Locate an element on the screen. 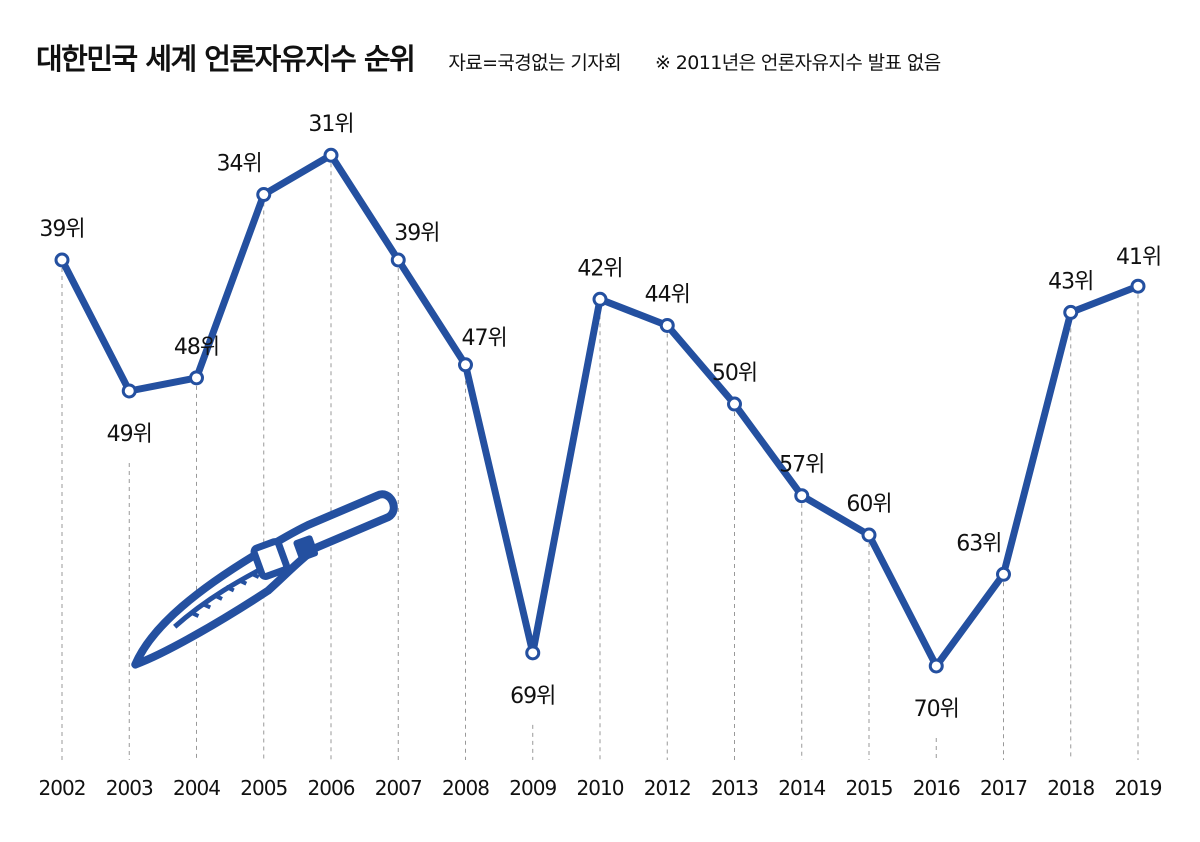 This screenshot has width=1200, height=842. data-label-2002: 39위 is located at coordinates (61, 229).